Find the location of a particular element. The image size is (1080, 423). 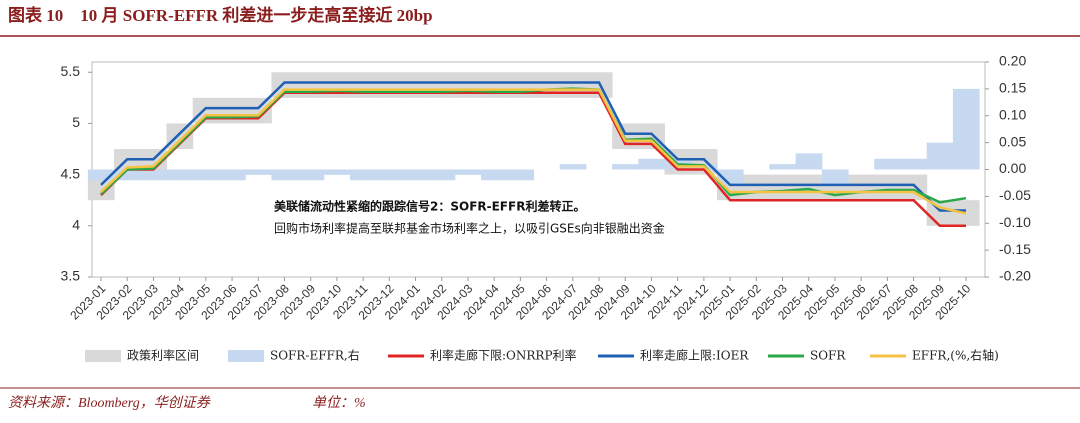

y-tick-label: 4 is located at coordinates (76, 225).